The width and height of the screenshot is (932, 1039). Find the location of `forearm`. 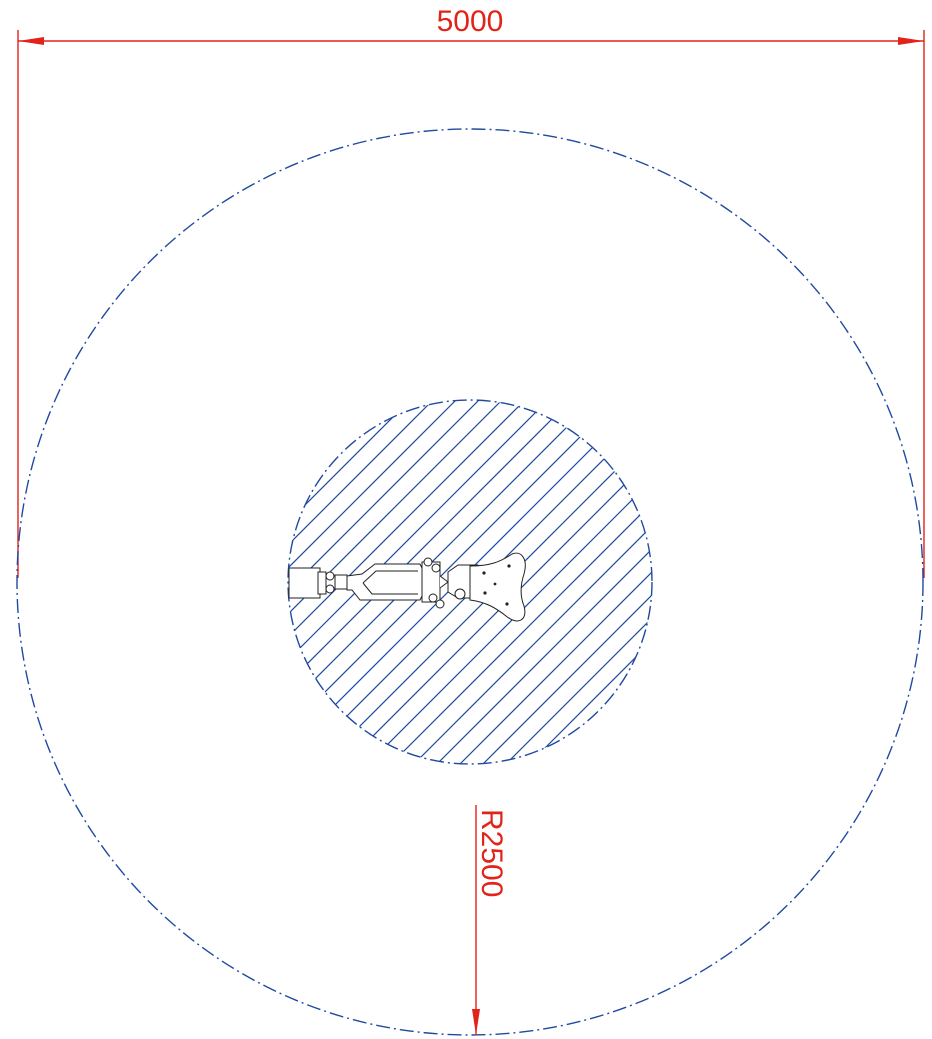

forearm is located at coordinates (385, 582).